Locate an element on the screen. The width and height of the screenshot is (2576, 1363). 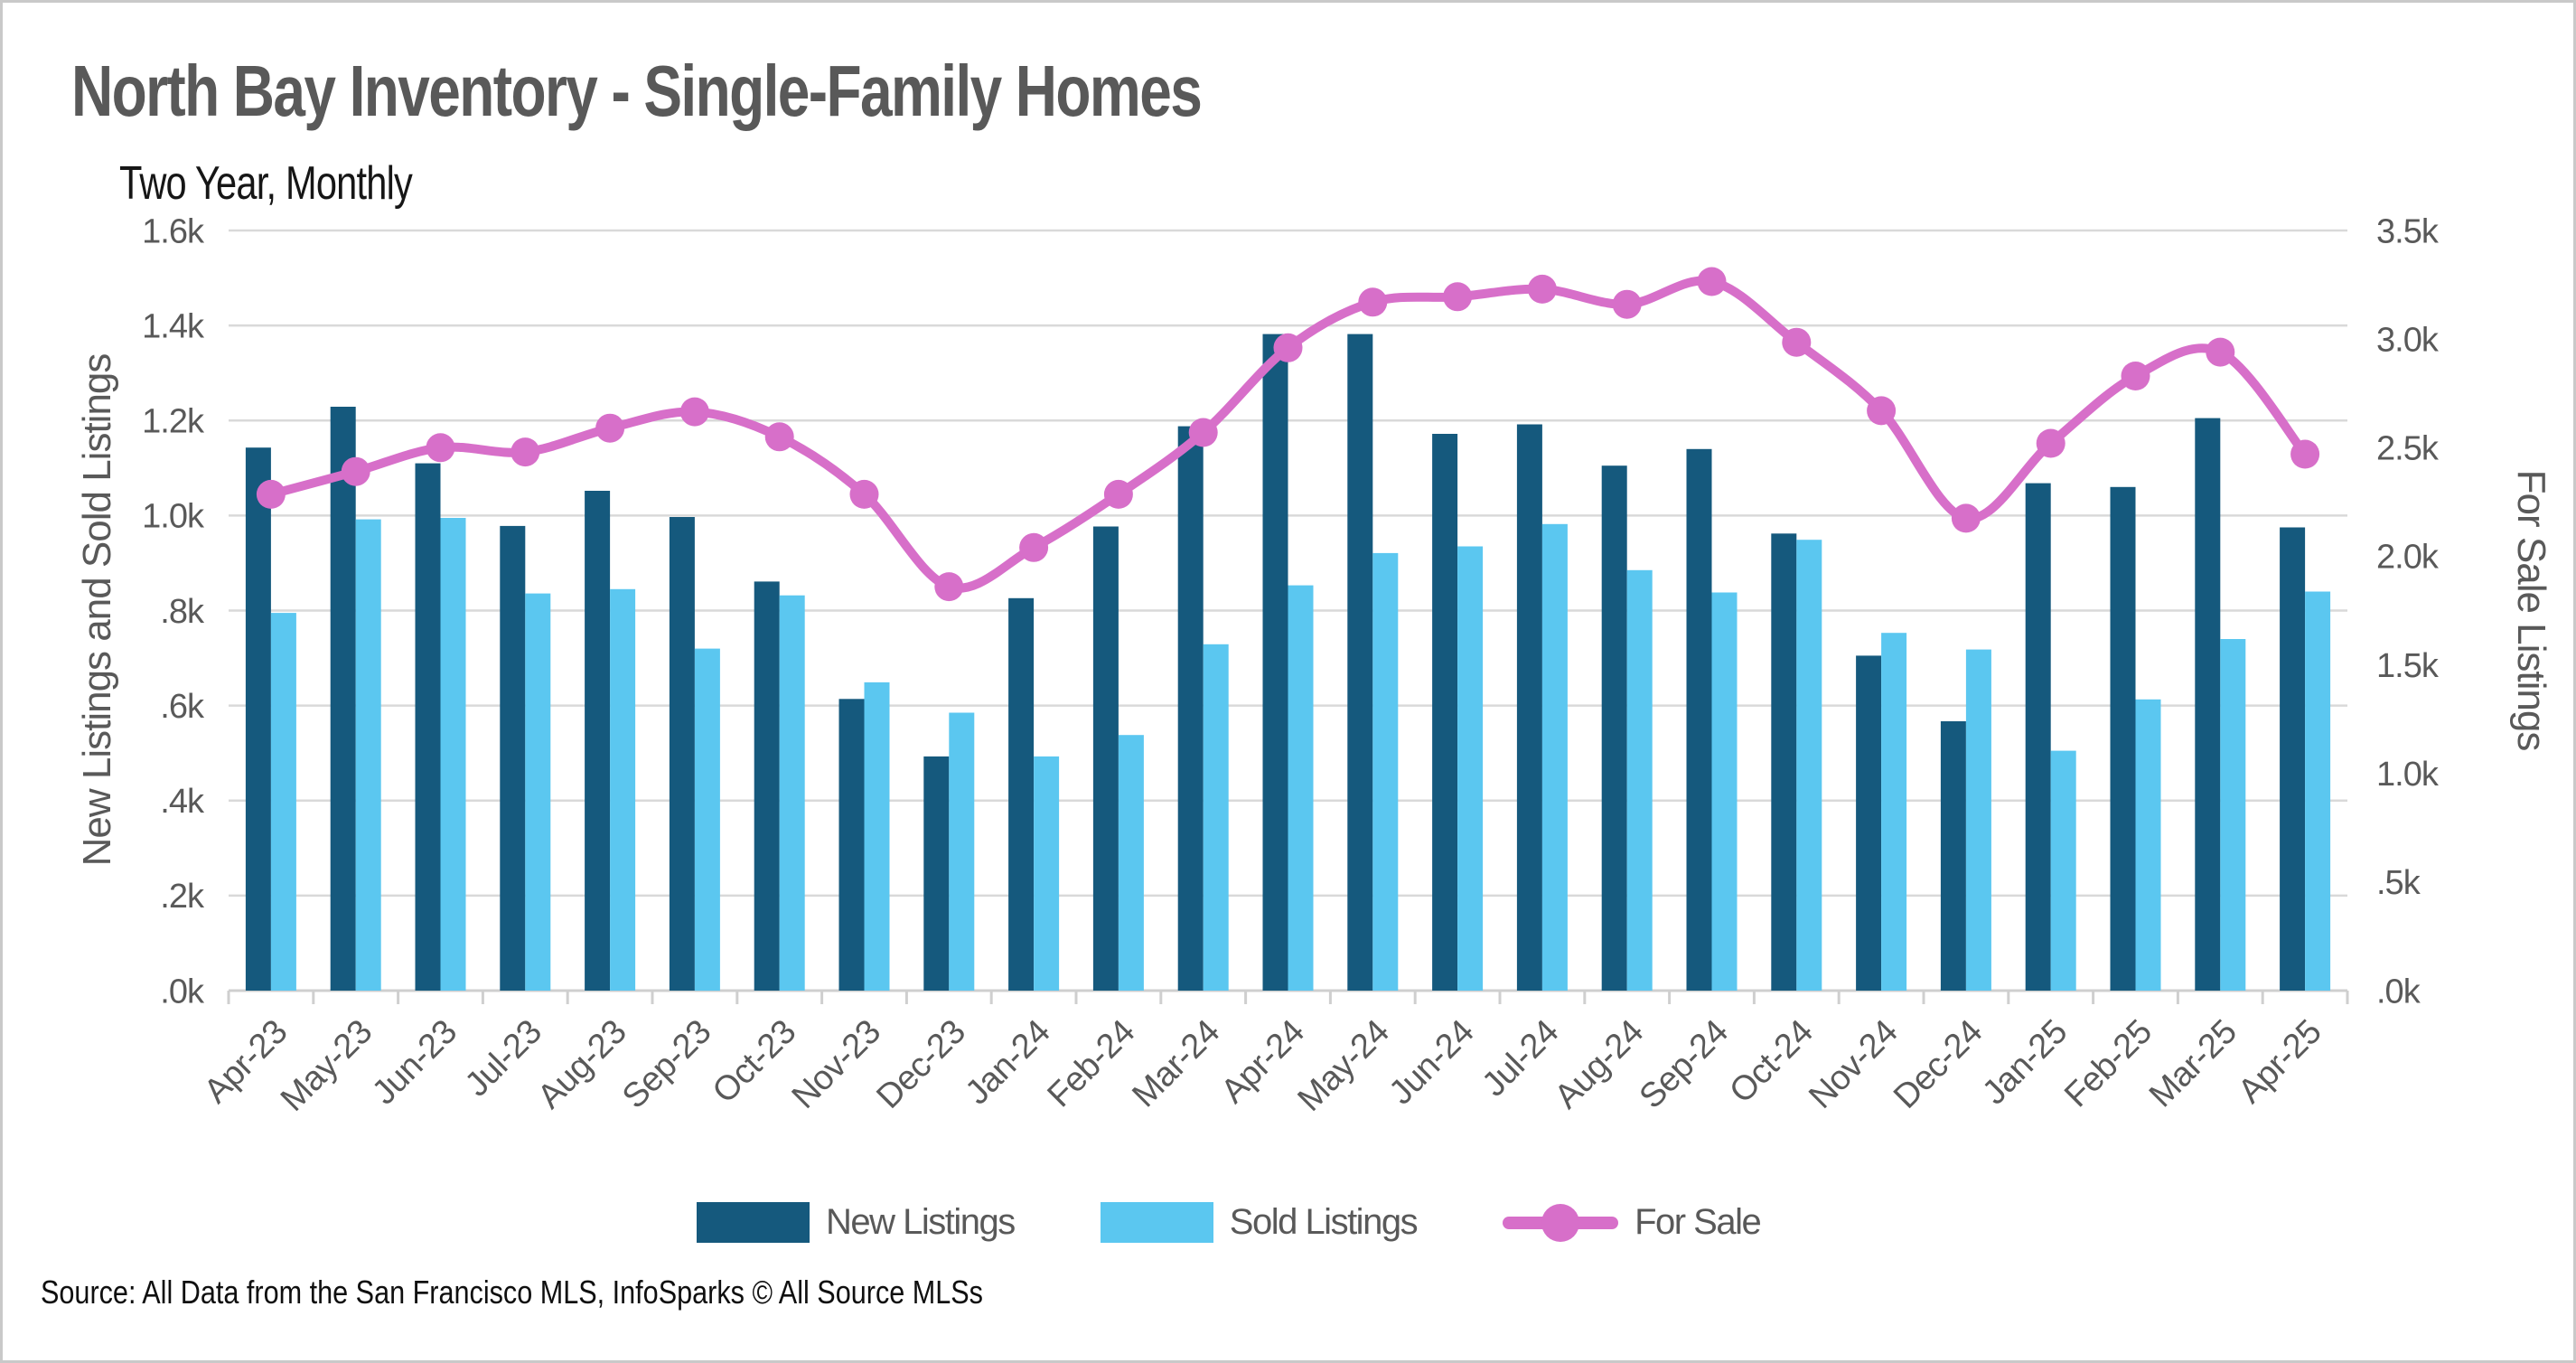
x-axis-month-label: Sep-24 is located at coordinates (1684, 1063).